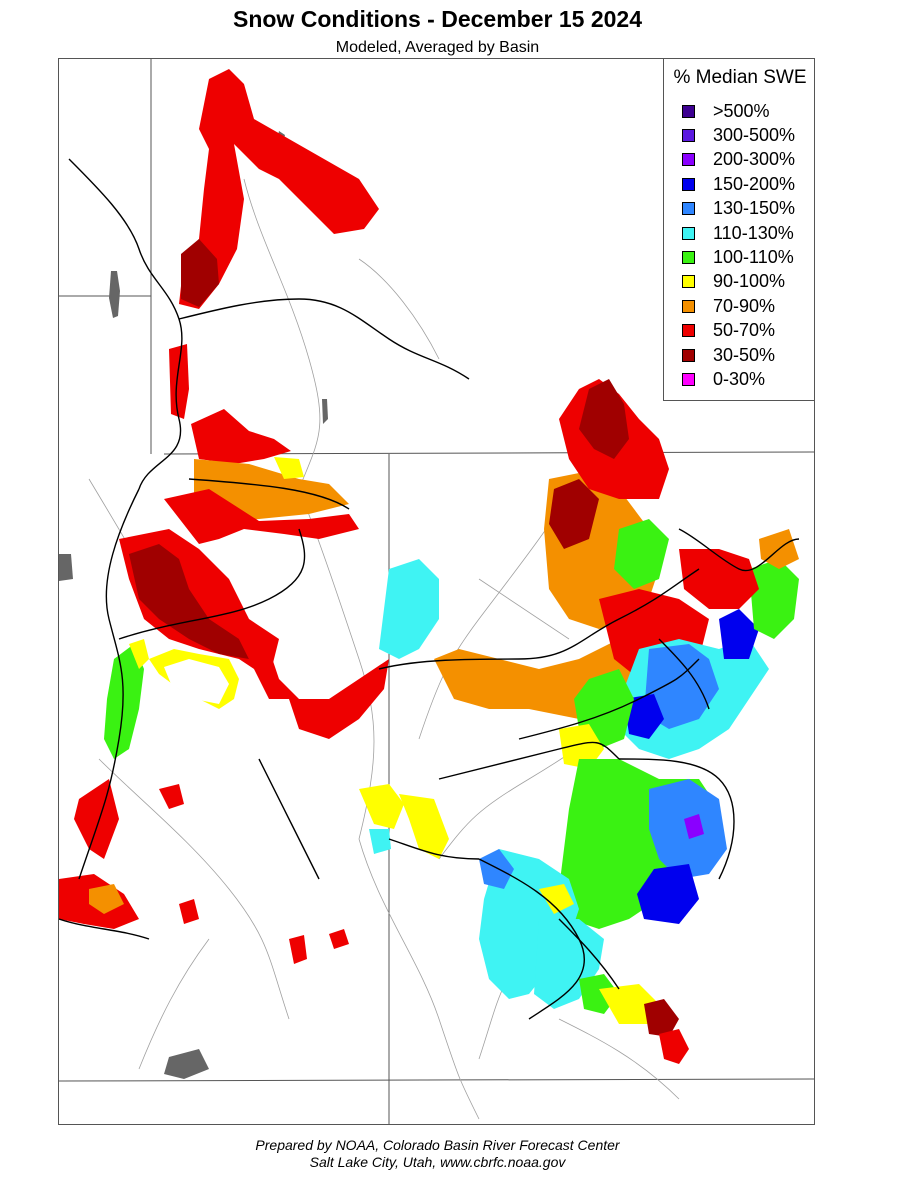  What do you see at coordinates (753, 232) in the screenshot?
I see `legend-label: 110-130%` at bounding box center [753, 232].